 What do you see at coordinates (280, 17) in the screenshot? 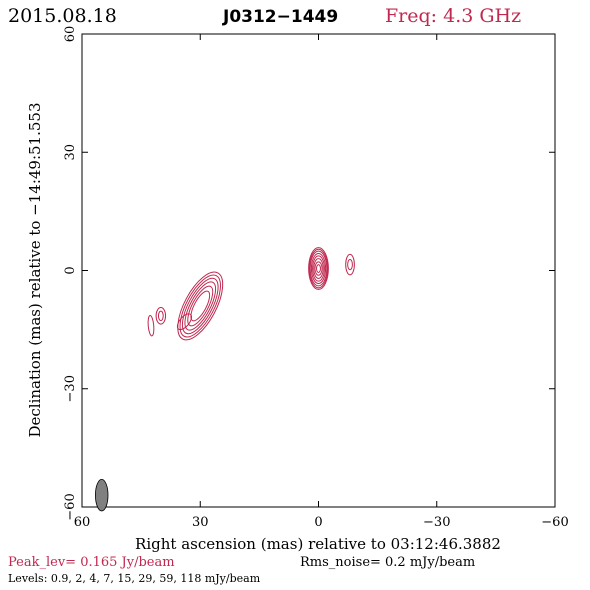
I see `source-title: J0312−1449` at bounding box center [280, 17].